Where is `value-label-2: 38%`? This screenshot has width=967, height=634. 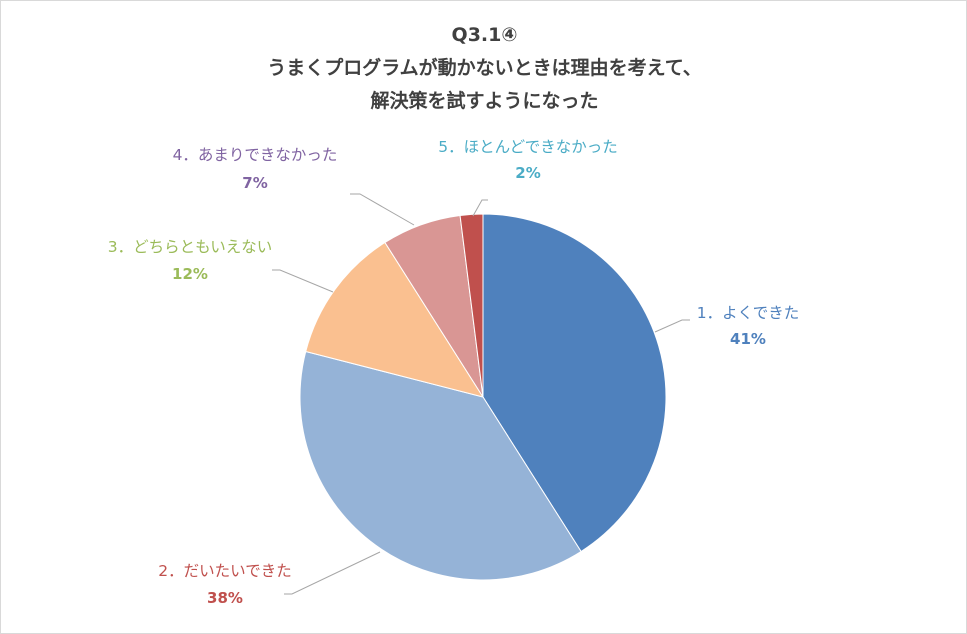
value-label-2: 38% is located at coordinates (225, 598).